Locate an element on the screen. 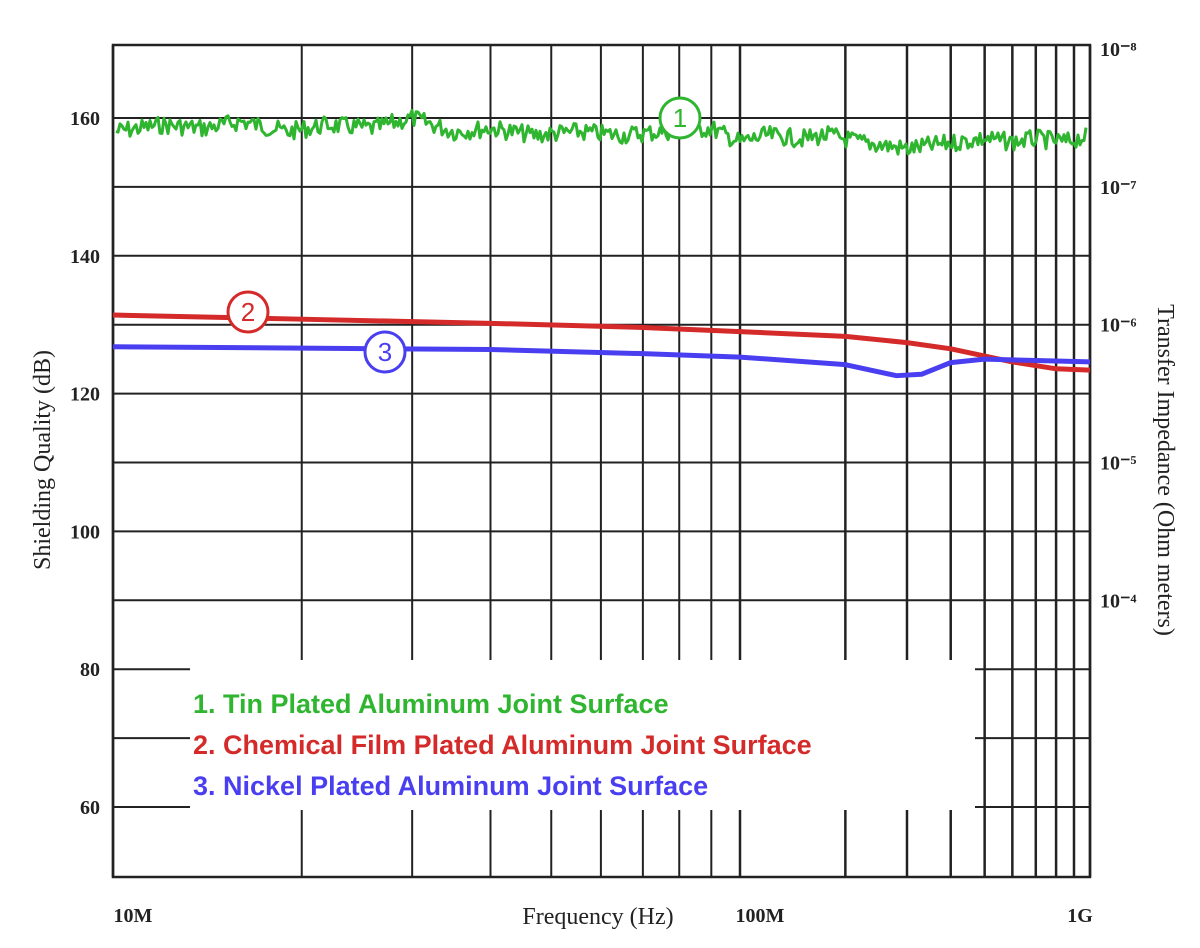 This screenshot has height=948, width=1200. legend-box is located at coordinates (582, 735).